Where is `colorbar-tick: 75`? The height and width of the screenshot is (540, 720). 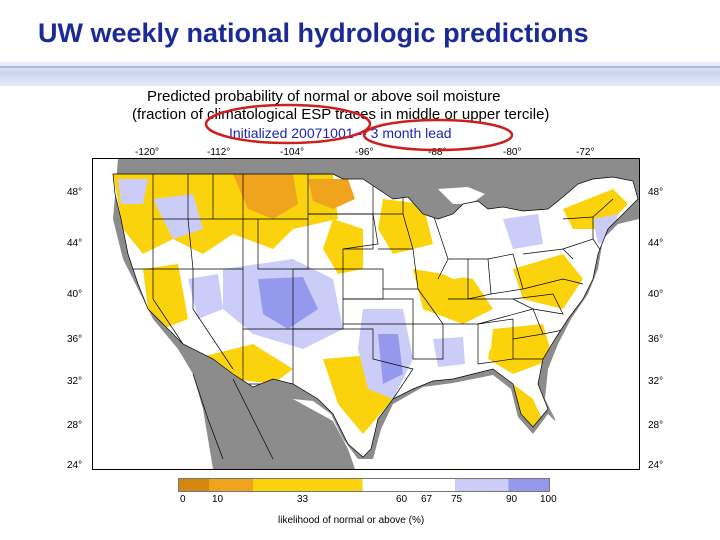
colorbar-tick: 75 is located at coordinates (457, 499).